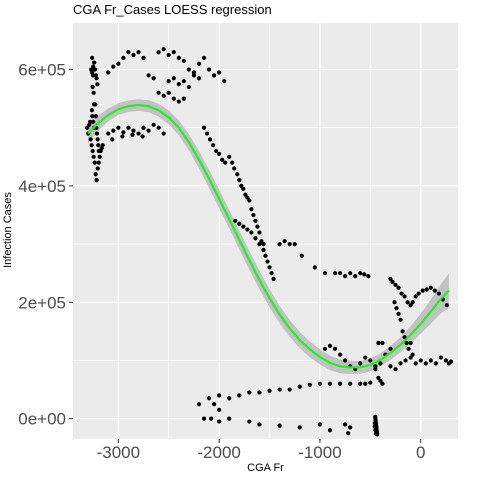 The height and width of the screenshot is (480, 480). Describe the element at coordinates (45, 245) in the screenshot. I see `y-axis-ticks: 0e+00 2e+05 4e+05 6e+05` at that location.